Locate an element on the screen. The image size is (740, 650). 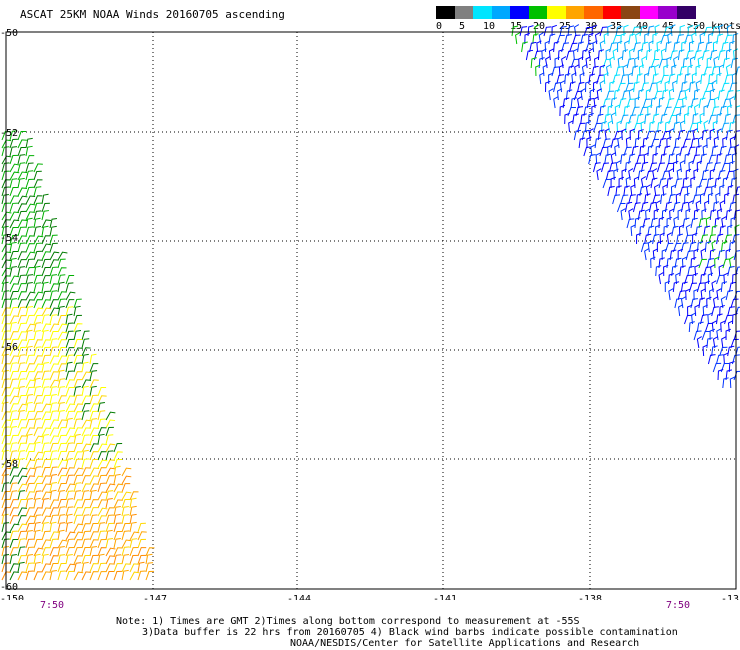
colorbar-label: 40 is located at coordinates (642, 26).